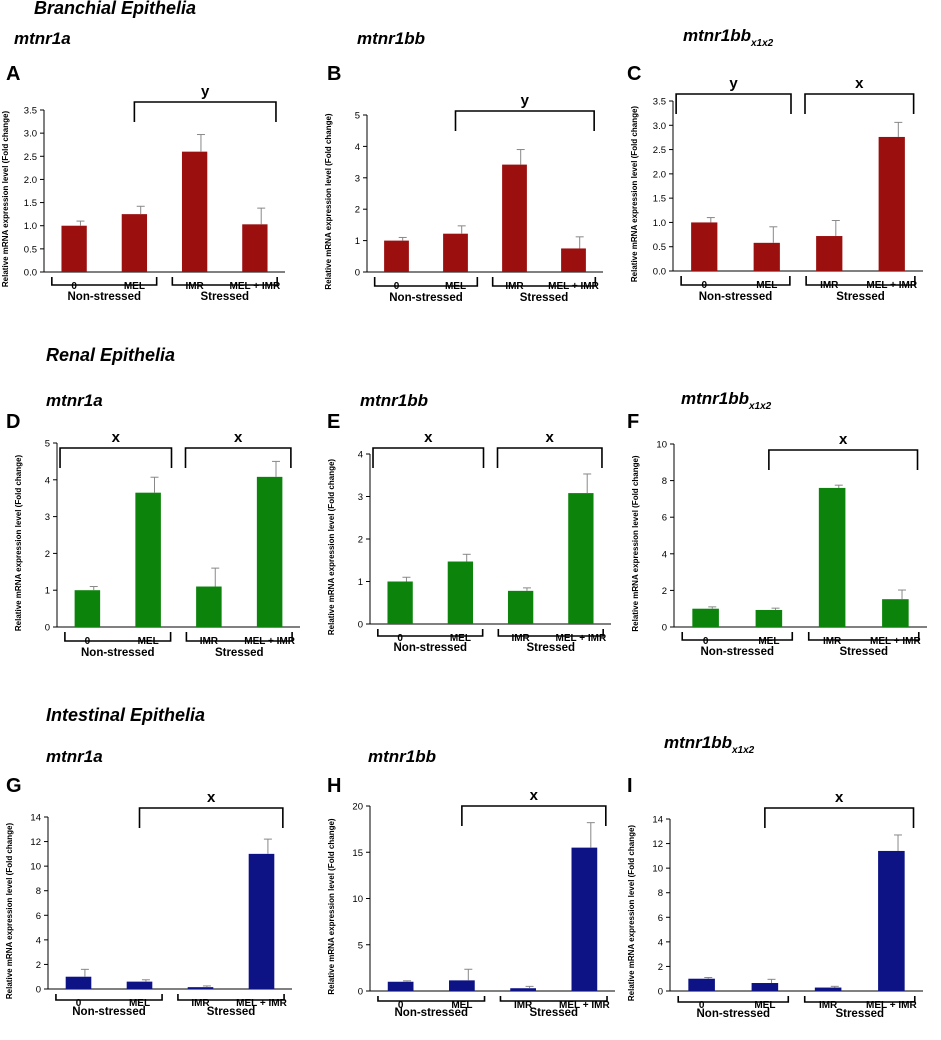 Image resolution: width=941 pixels, height=1040 pixels. I want to click on panel-letter: E, so click(333, 422).